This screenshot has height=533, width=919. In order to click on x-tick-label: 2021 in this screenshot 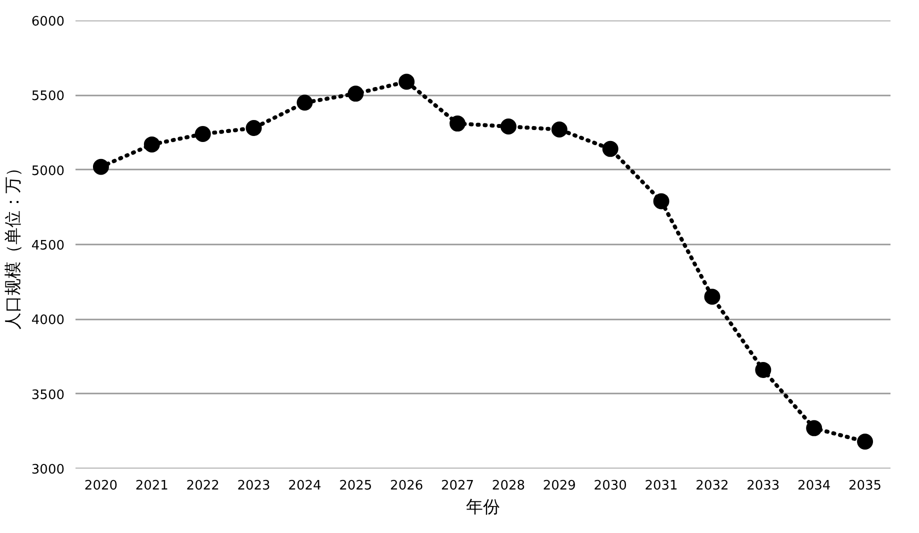, I will do `click(151, 486)`.